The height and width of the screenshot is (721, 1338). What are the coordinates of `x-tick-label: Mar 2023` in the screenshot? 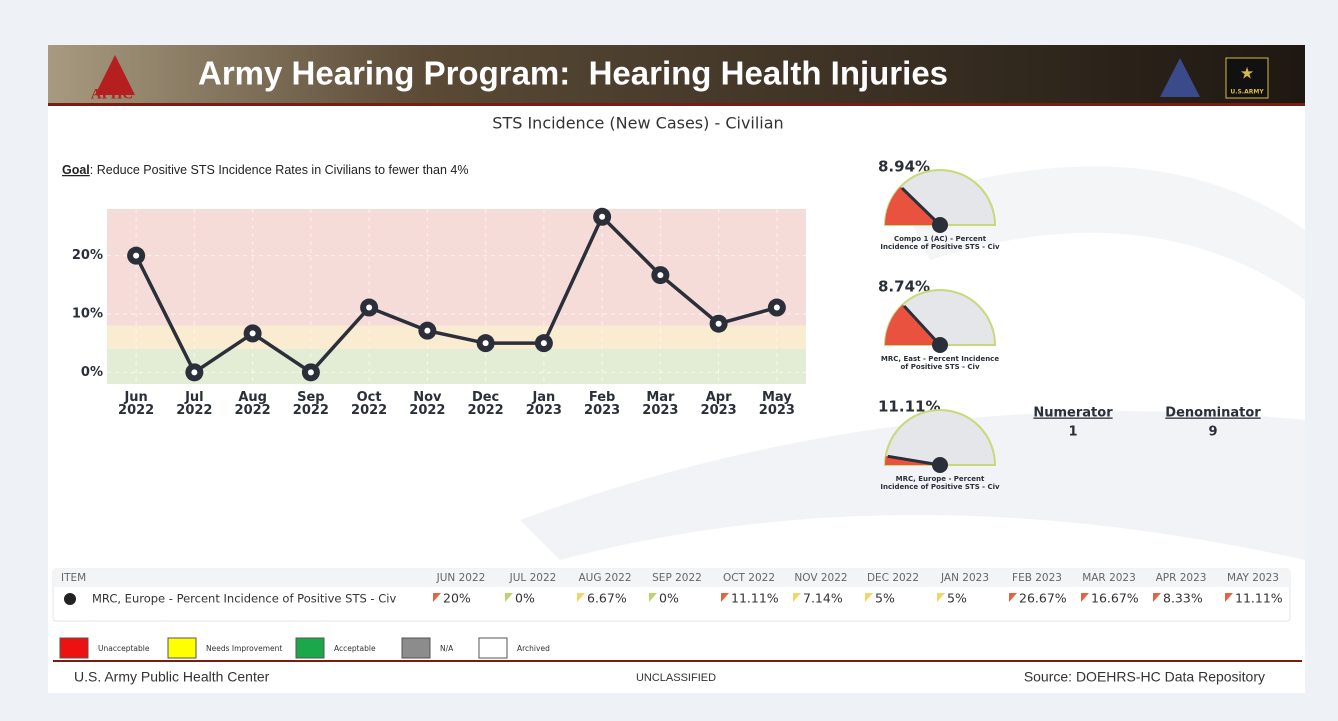 It's located at (660, 404).